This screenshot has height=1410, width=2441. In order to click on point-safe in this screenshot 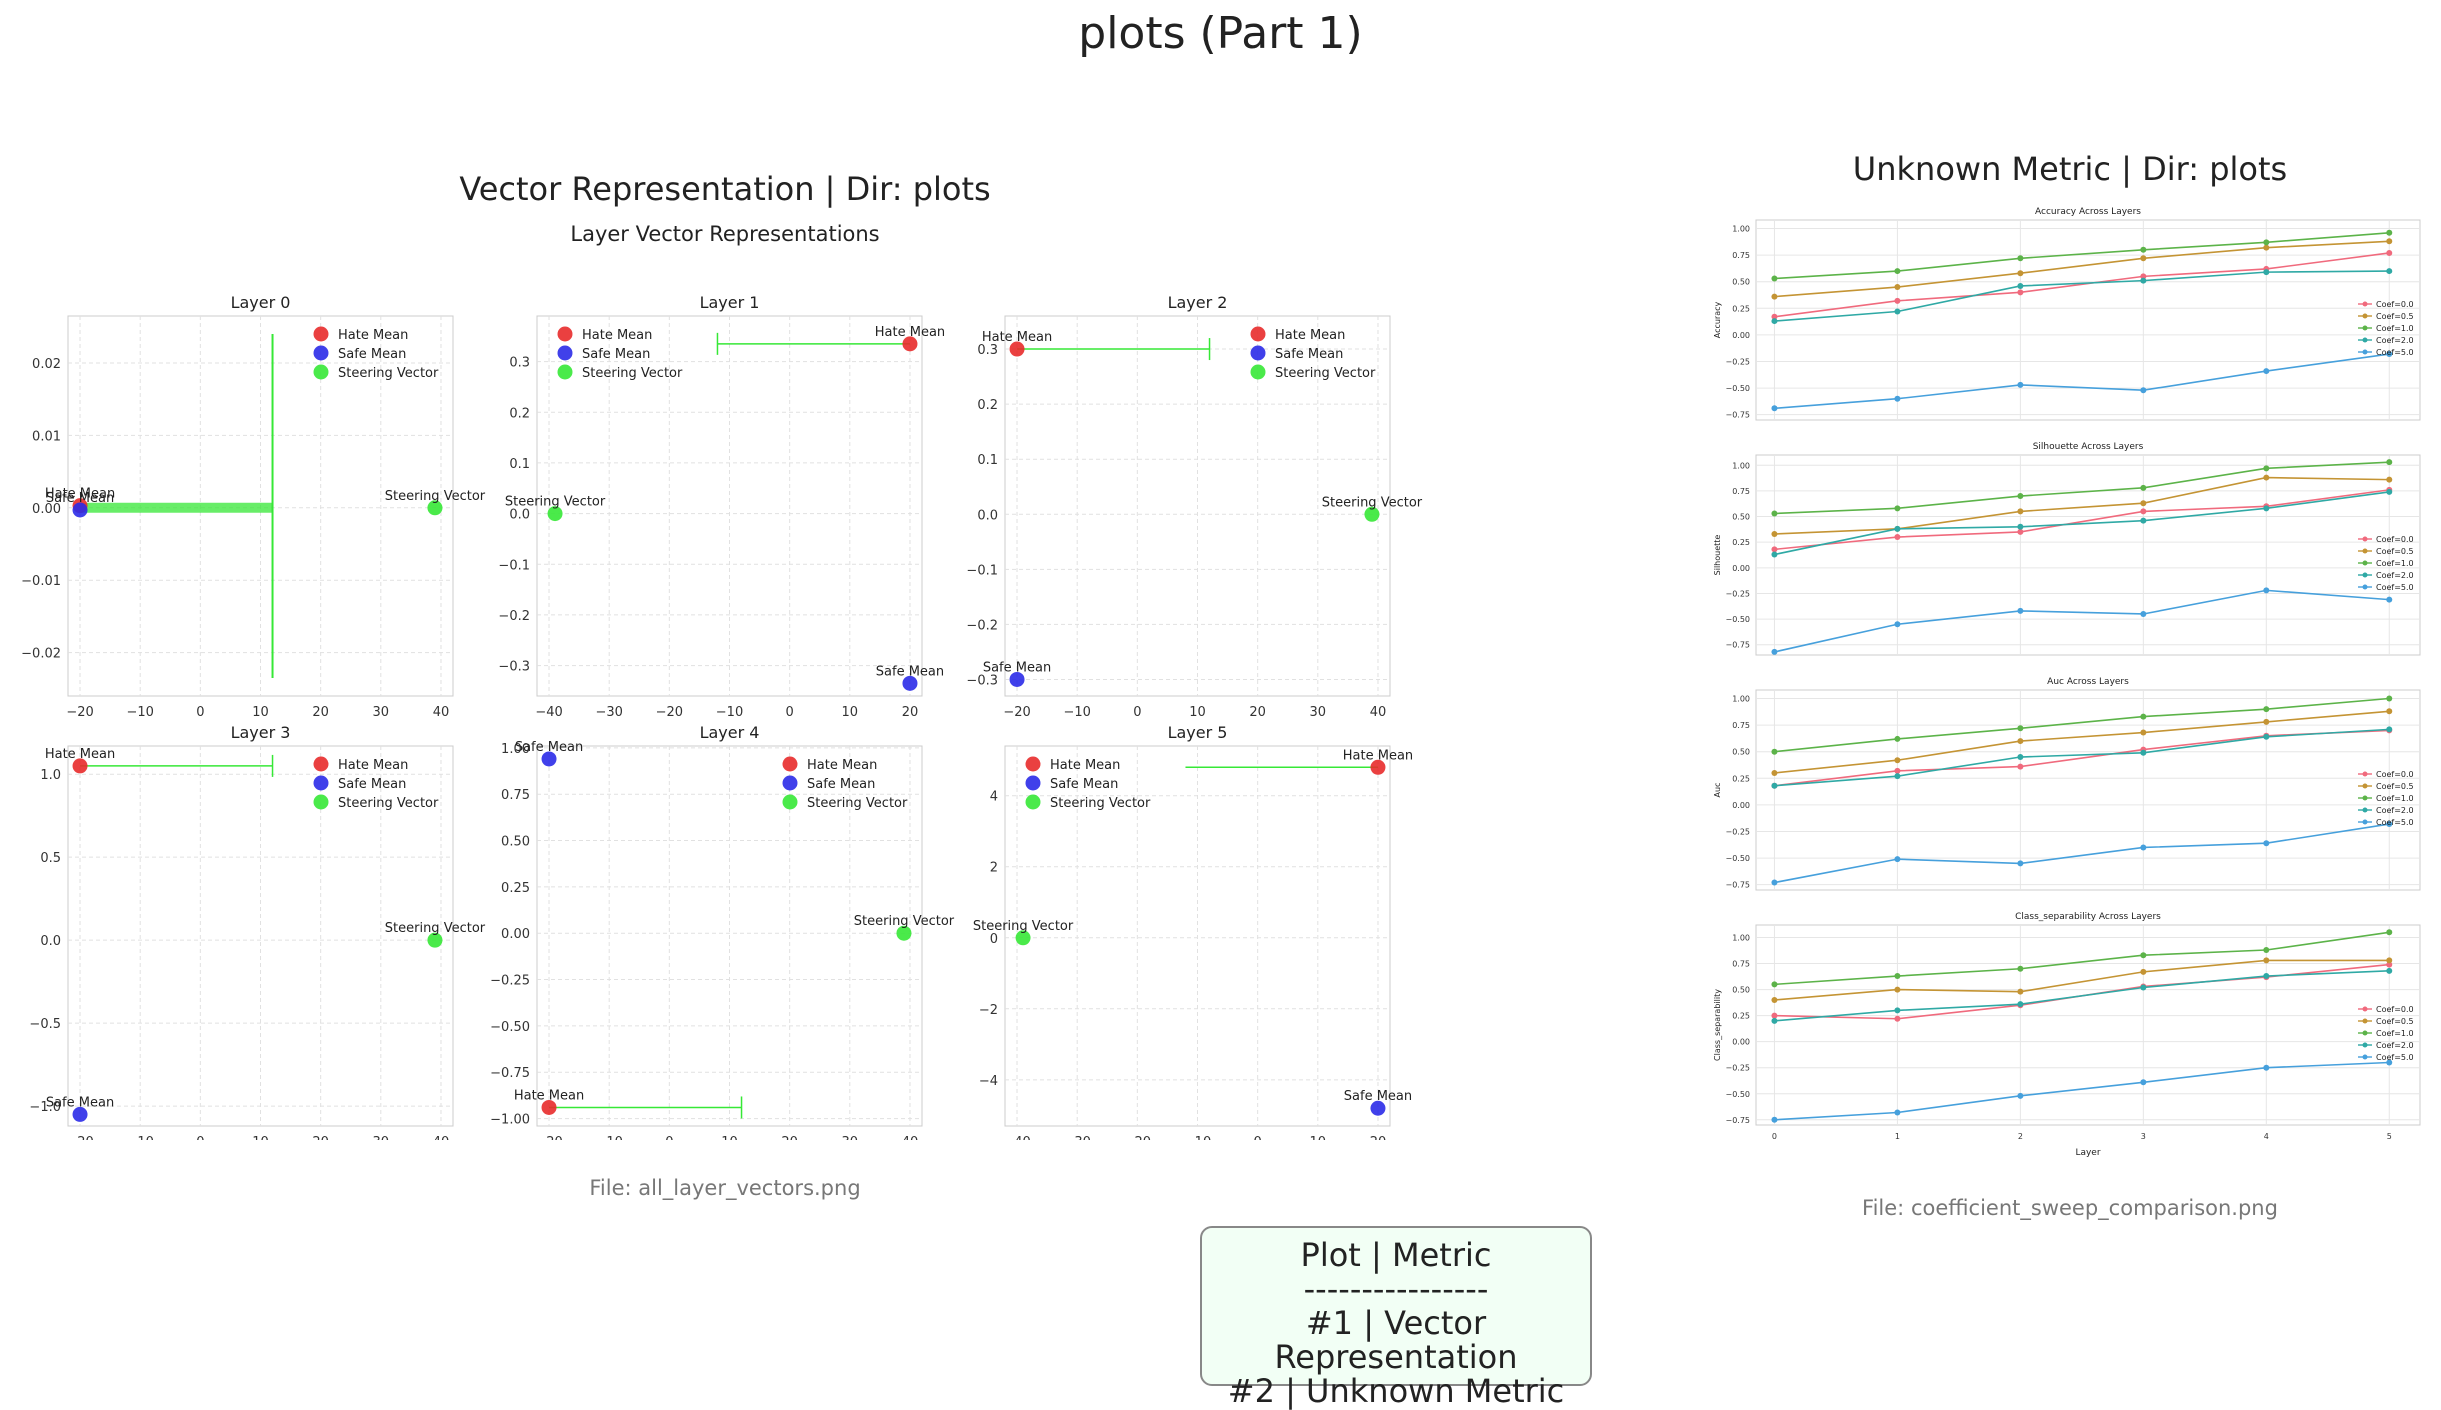, I will do `click(80, 1114)`.